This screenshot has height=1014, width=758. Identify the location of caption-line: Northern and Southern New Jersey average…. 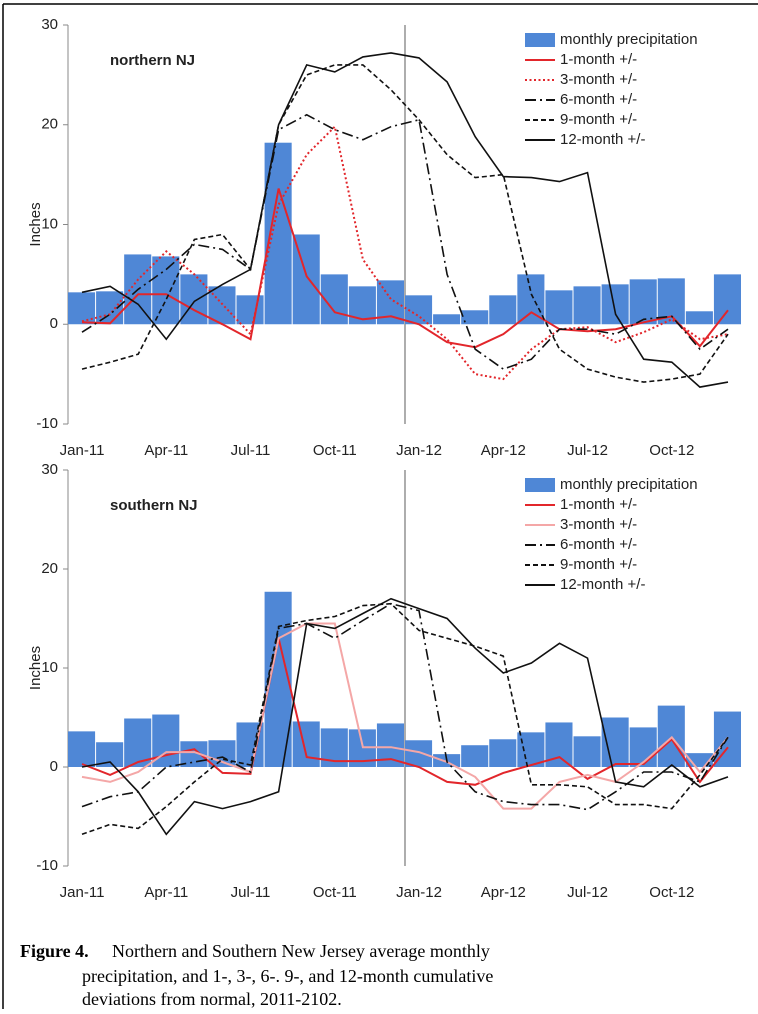
(301, 951).